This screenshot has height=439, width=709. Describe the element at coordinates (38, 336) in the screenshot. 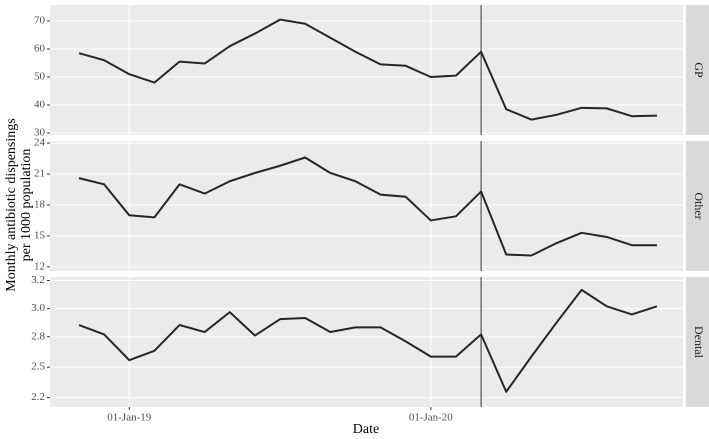

I see `y-tick-label: 2.8` at that location.